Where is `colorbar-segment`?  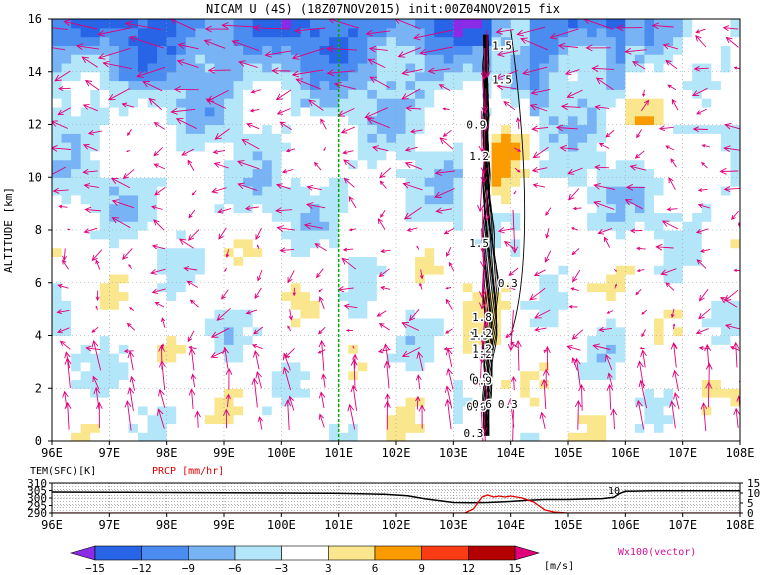
colorbar-segment is located at coordinates (212, 553).